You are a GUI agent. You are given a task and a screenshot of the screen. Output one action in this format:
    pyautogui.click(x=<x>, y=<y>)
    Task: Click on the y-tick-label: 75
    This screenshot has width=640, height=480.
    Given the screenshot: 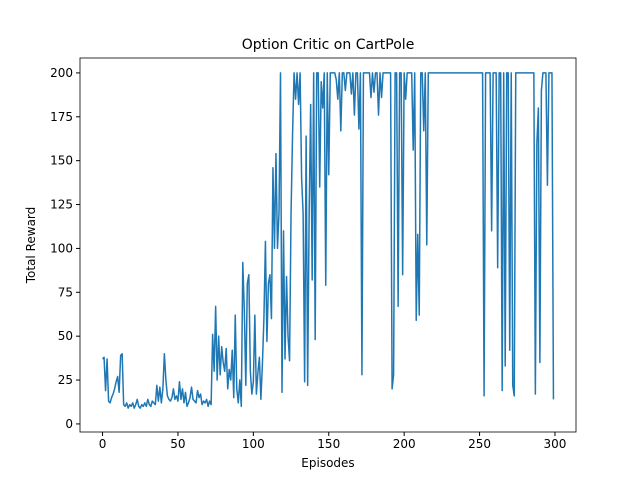 What is the action you would take?
    pyautogui.click(x=65, y=292)
    